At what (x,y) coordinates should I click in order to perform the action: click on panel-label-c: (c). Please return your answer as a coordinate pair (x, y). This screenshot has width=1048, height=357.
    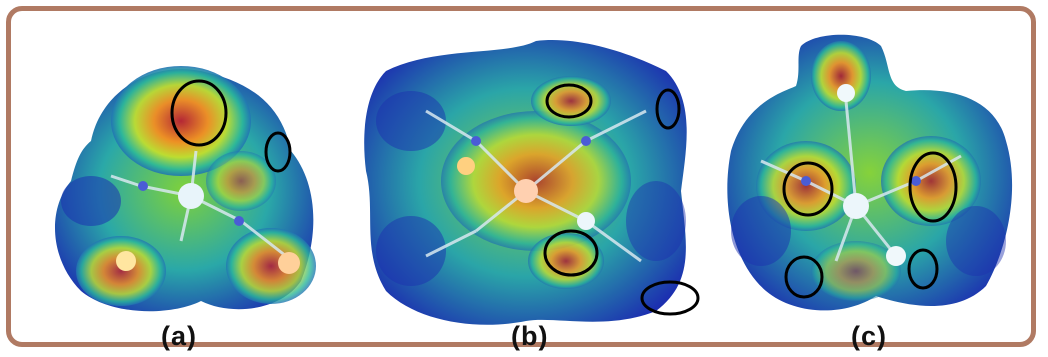
    Looking at the image, I should click on (869, 336).